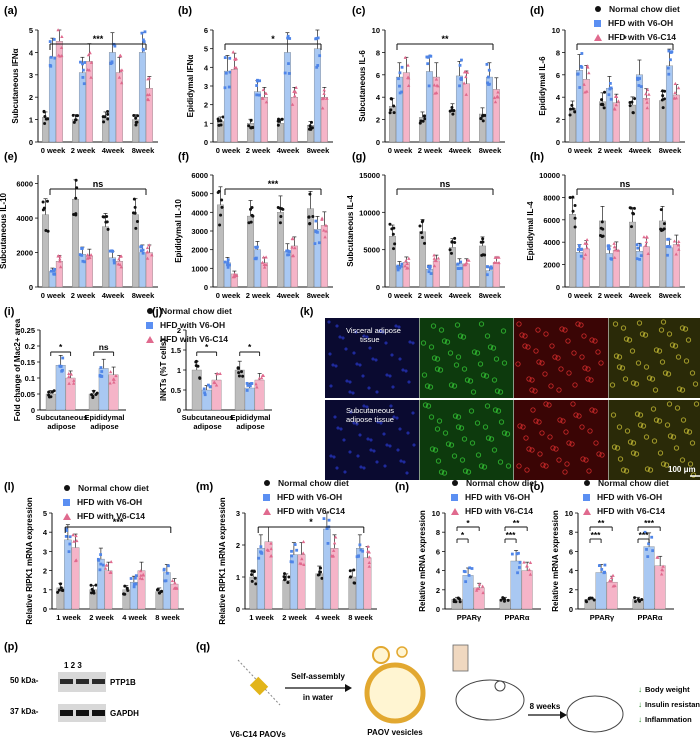 The width and height of the screenshot is (700, 746). Describe the element at coordinates (273, 39) in the screenshot. I see `sig-label: *` at that location.